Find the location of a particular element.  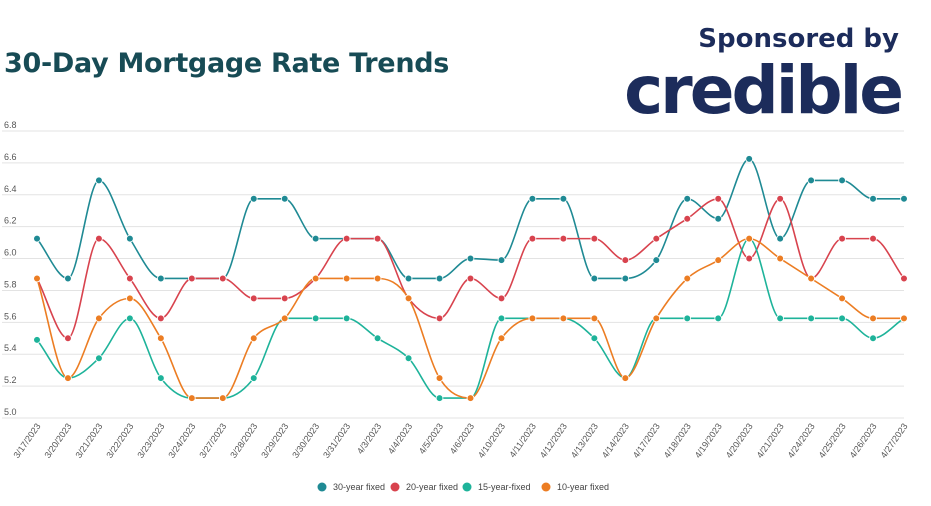

legend-label-30-year-fixed: 30-year fixed is located at coordinates (359, 487).